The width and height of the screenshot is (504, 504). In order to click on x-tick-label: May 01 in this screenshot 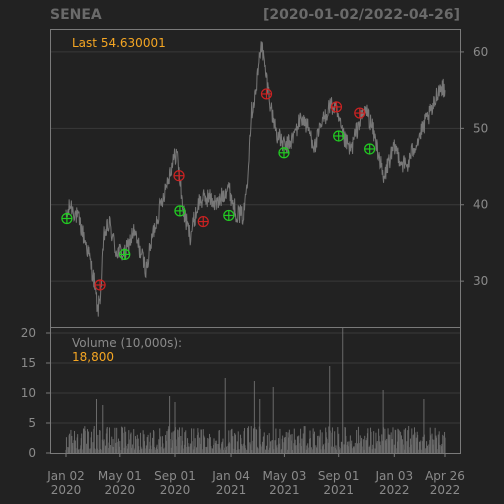, I will do `click(120, 476)`.